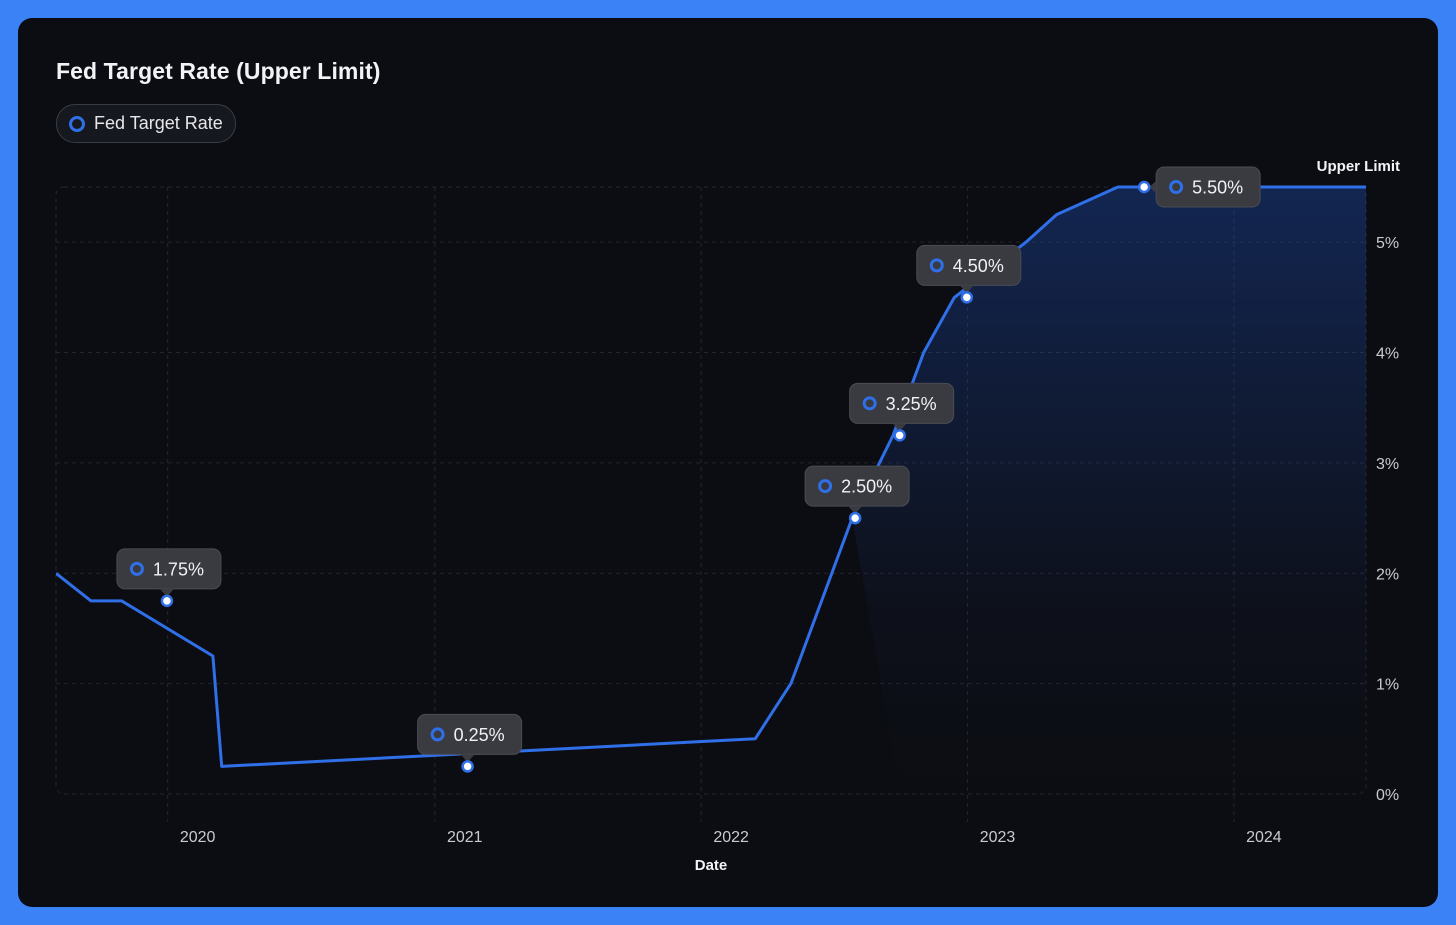 This screenshot has height=925, width=1456. What do you see at coordinates (465, 837) in the screenshot?
I see `x-tick-label: 2021` at bounding box center [465, 837].